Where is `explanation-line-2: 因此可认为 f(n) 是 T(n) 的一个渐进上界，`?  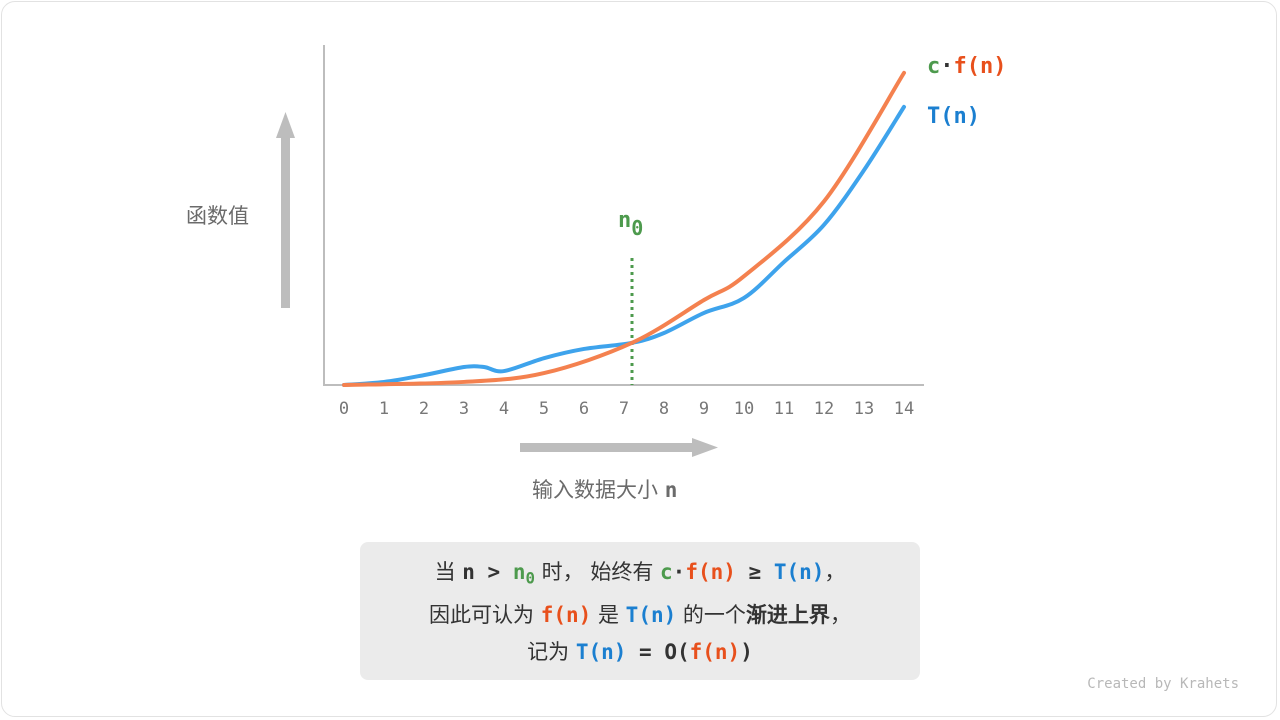
explanation-line-2: 因此可认为 f(n) 是 T(n) 的一个渐进上界， is located at coordinates (640, 614).